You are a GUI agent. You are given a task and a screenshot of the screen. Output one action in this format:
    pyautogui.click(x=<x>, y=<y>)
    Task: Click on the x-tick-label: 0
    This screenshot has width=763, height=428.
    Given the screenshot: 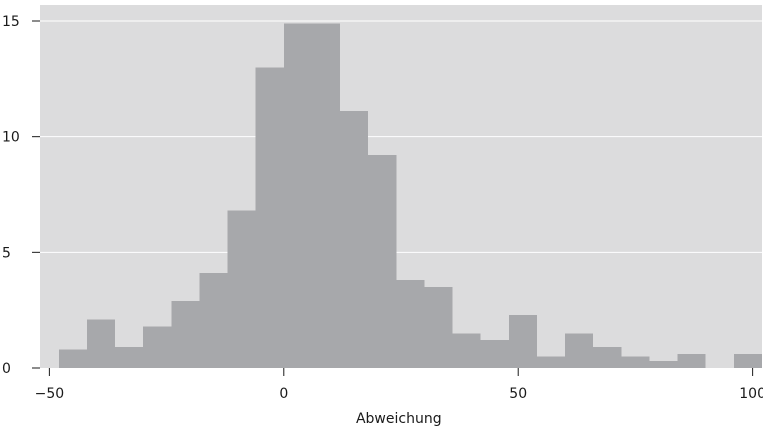 What is the action you would take?
    pyautogui.click(x=283, y=394)
    